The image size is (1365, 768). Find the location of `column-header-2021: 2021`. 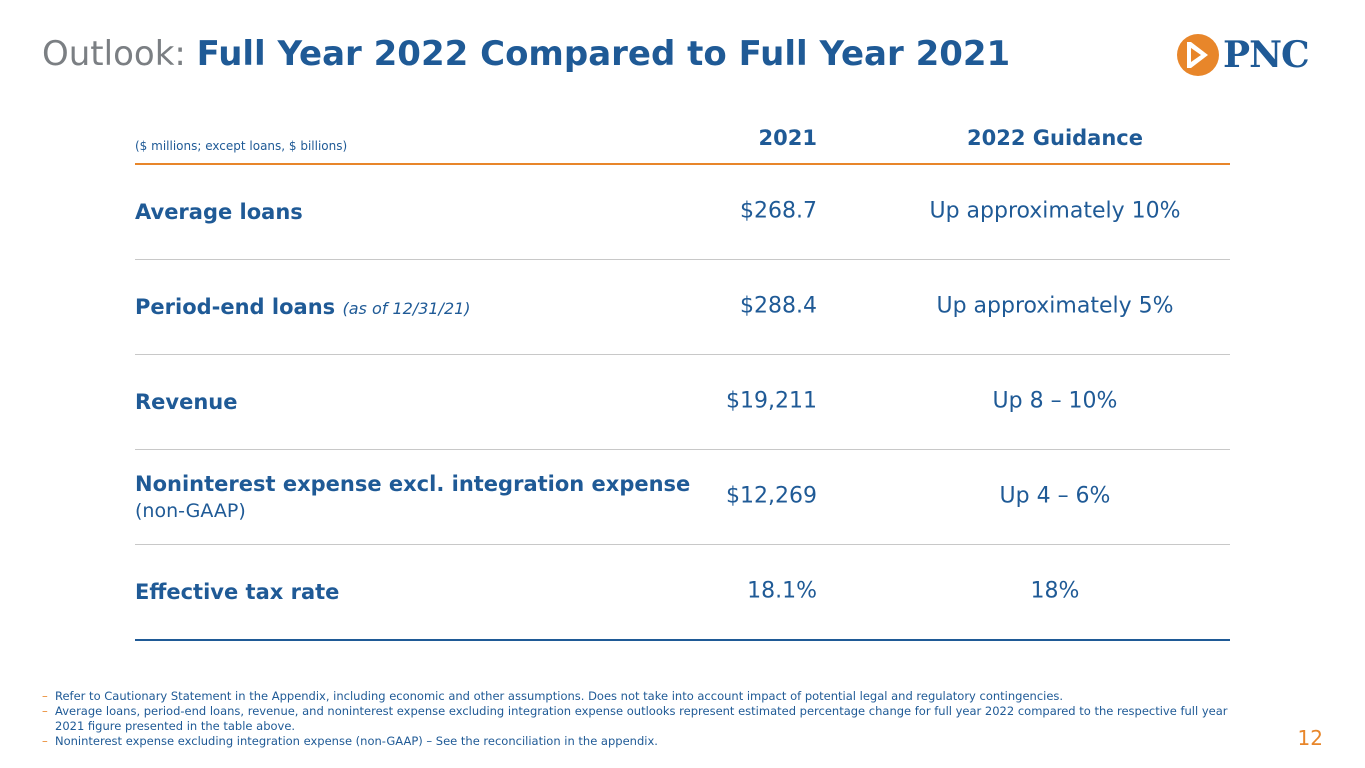

column-header-2021: 2021 is located at coordinates (787, 138).